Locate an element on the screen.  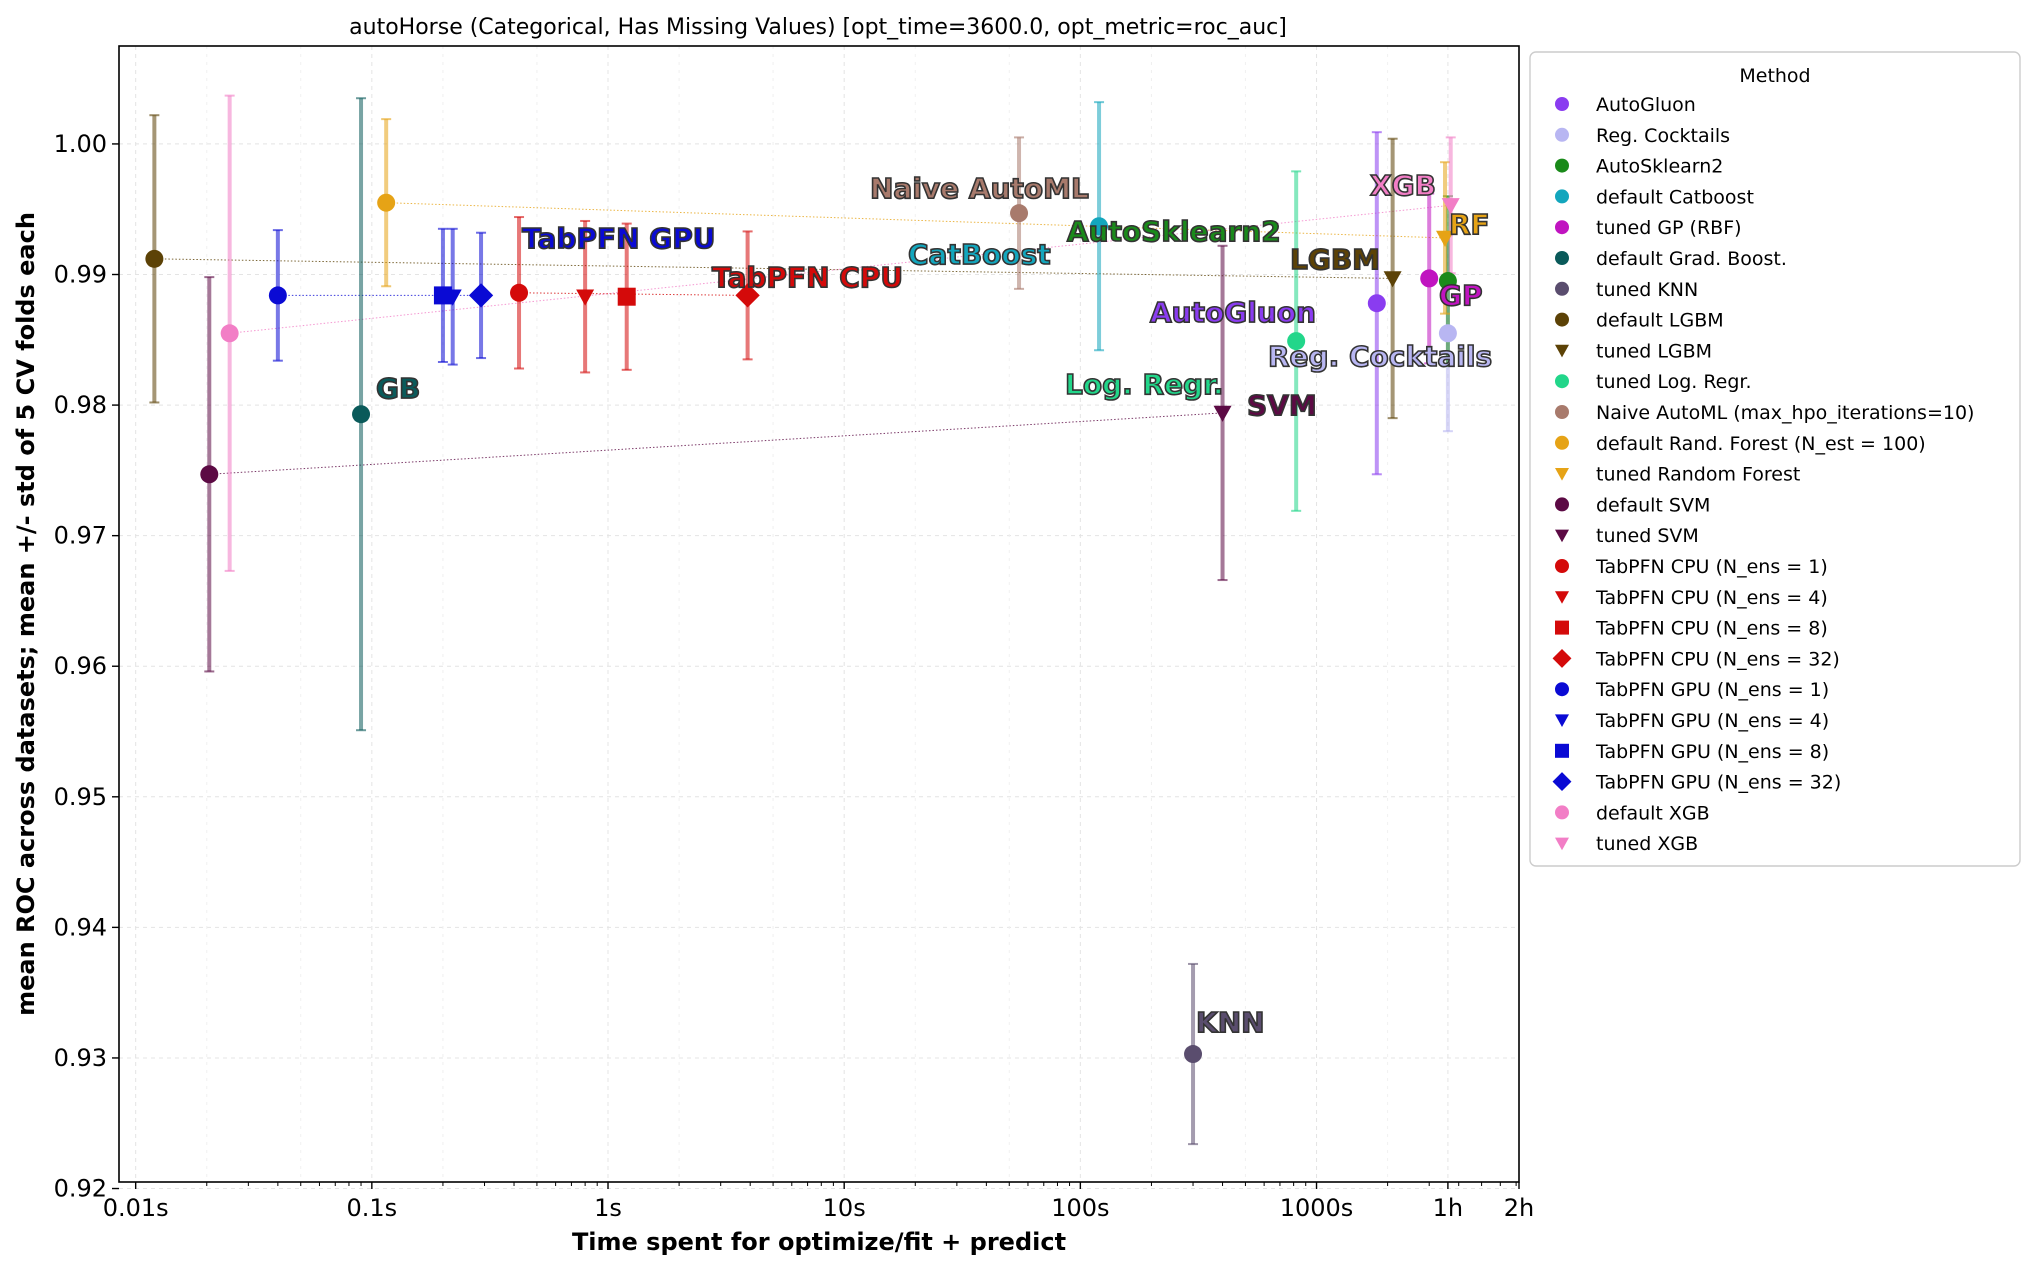
y-tick-label: 0.98 is located at coordinates (80, 405).